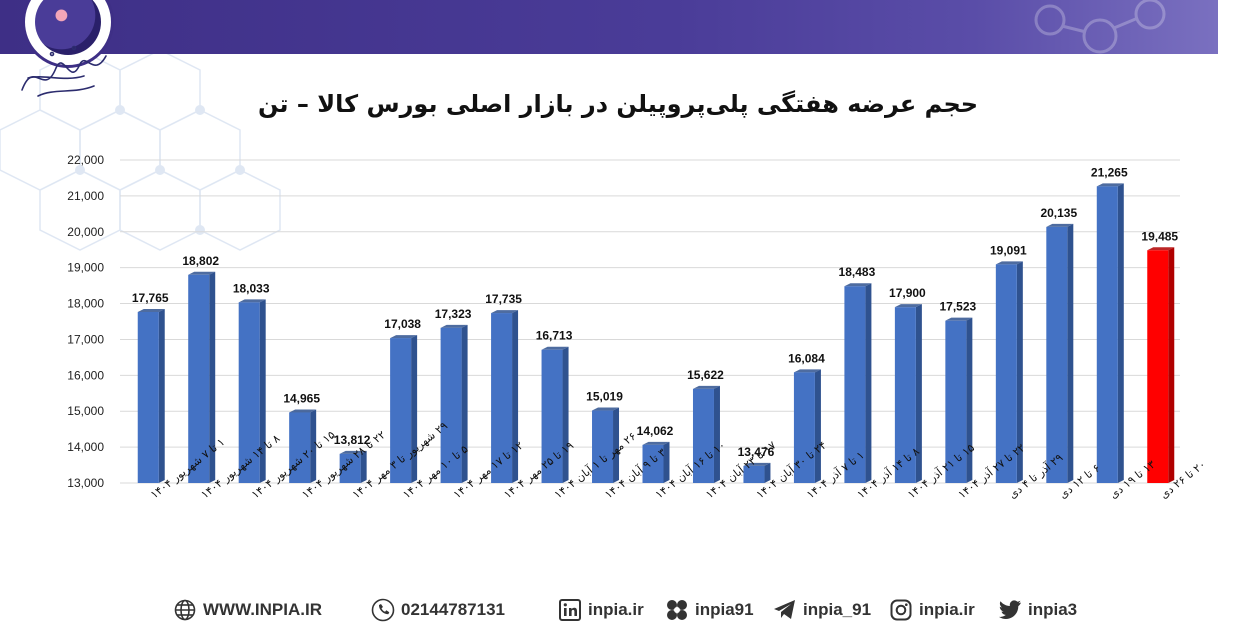  Describe the element at coordinates (402, 324) in the screenshot. I see `bar-value-label: 17,038` at that location.